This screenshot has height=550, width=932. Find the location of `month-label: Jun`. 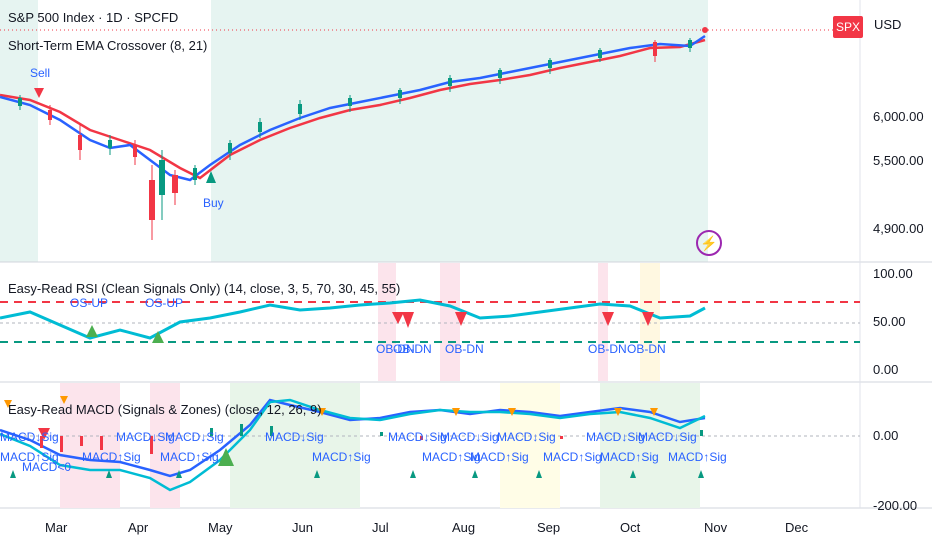

month-label: Jun is located at coordinates (302, 527).